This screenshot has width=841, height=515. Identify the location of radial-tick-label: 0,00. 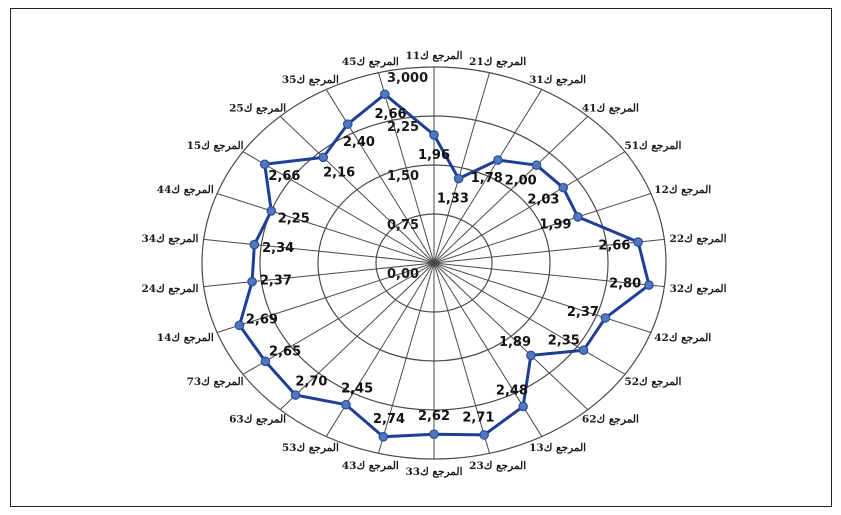
(403, 274).